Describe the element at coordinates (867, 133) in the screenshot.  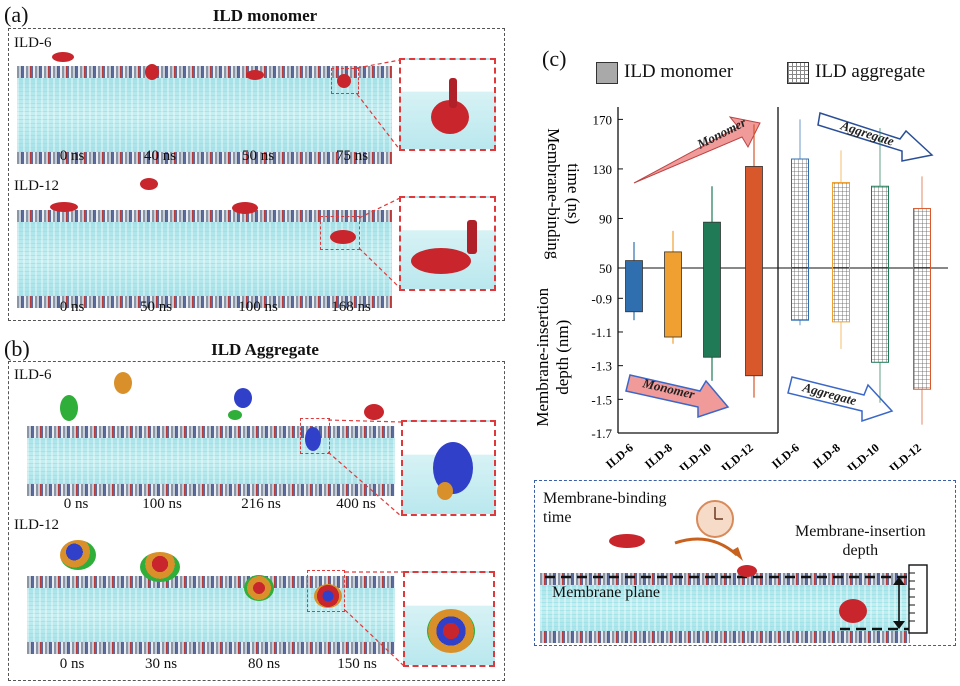
I see `aggregate-top-arrow-label: Aggregate` at that location.